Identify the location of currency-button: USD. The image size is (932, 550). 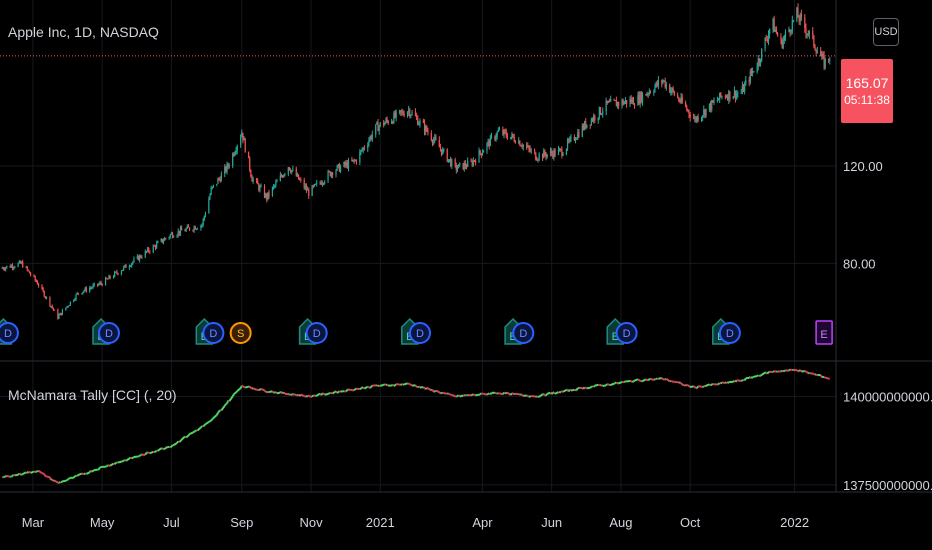
(886, 32).